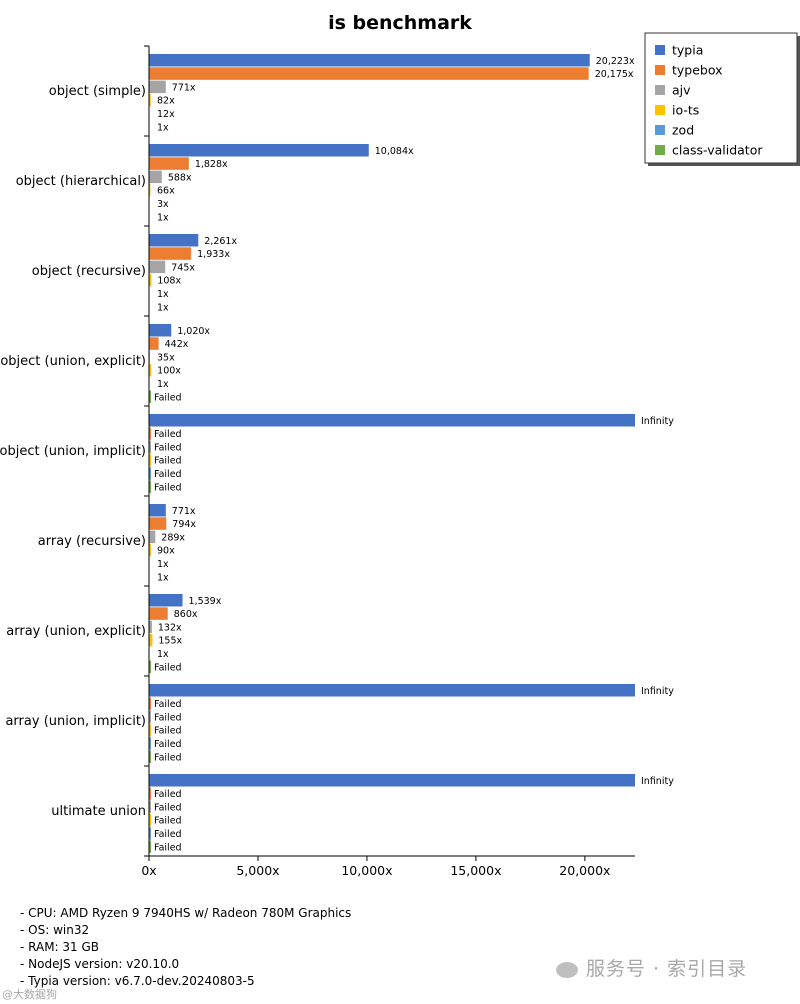  I want to click on value-label-zod: 12x, so click(166, 114).